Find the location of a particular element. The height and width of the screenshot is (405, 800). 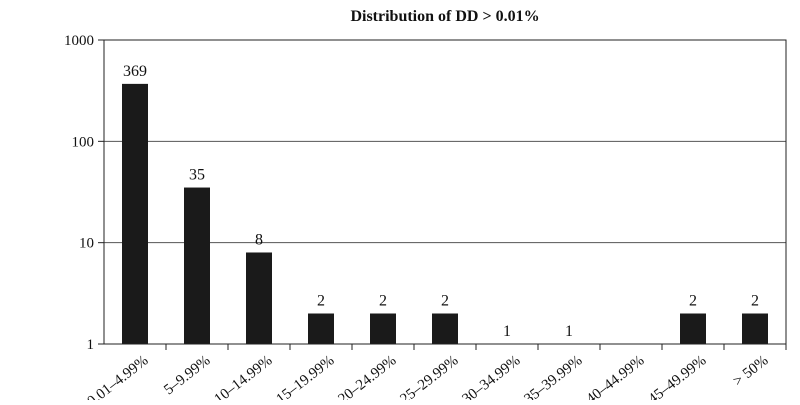

y-tick-label: 10 is located at coordinates (86, 244).